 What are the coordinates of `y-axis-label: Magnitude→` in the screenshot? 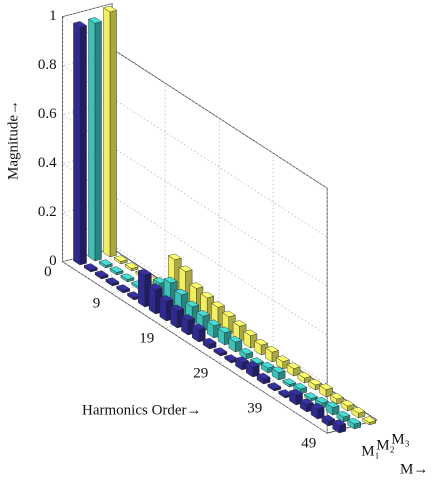 It's located at (13, 140).